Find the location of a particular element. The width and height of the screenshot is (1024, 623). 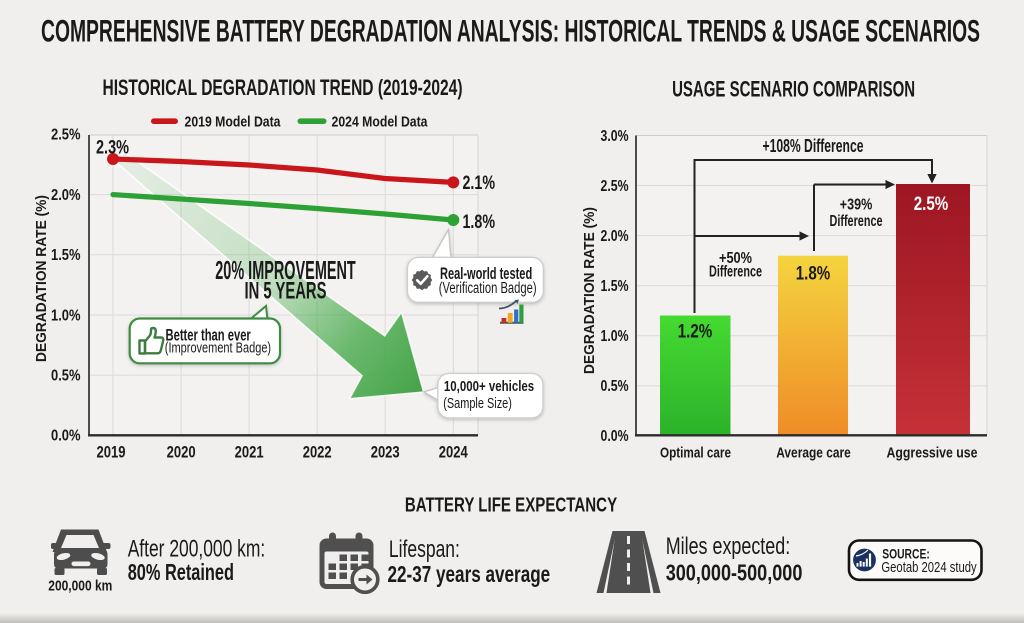

svg-text: Geotab 2024 study is located at coordinates (929, 568).